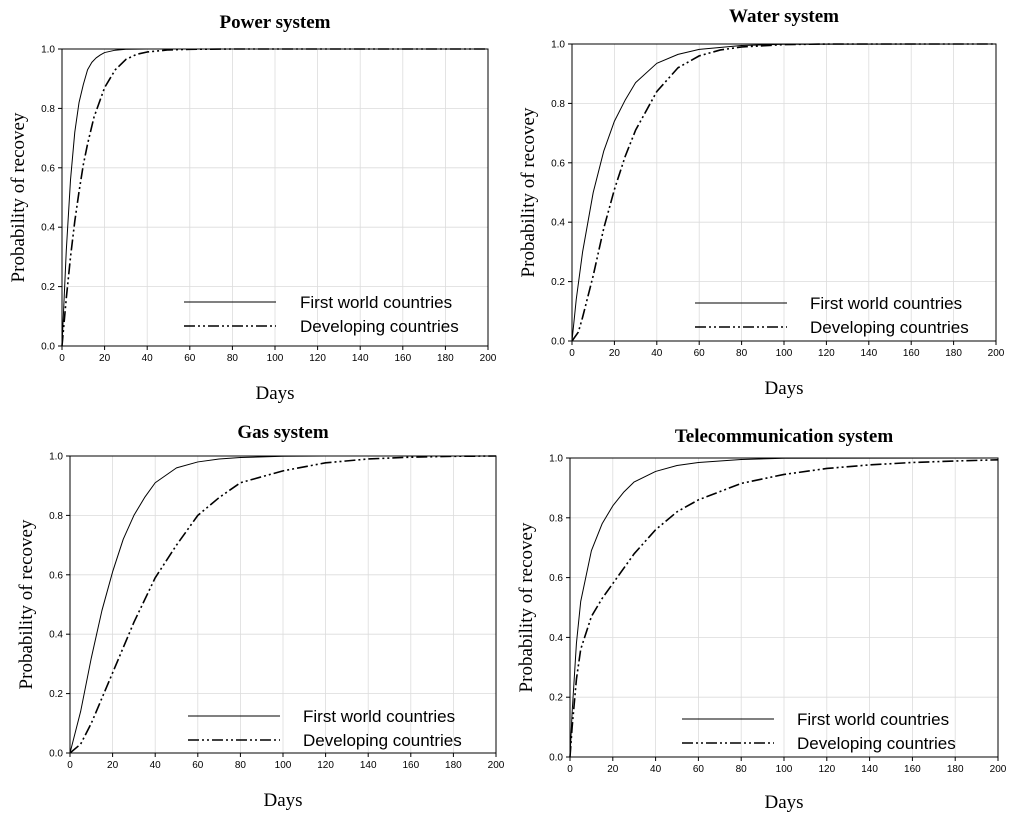 The width and height of the screenshot is (1010, 817). What do you see at coordinates (784, 16) in the screenshot?
I see `chart-title: Water system` at bounding box center [784, 16].